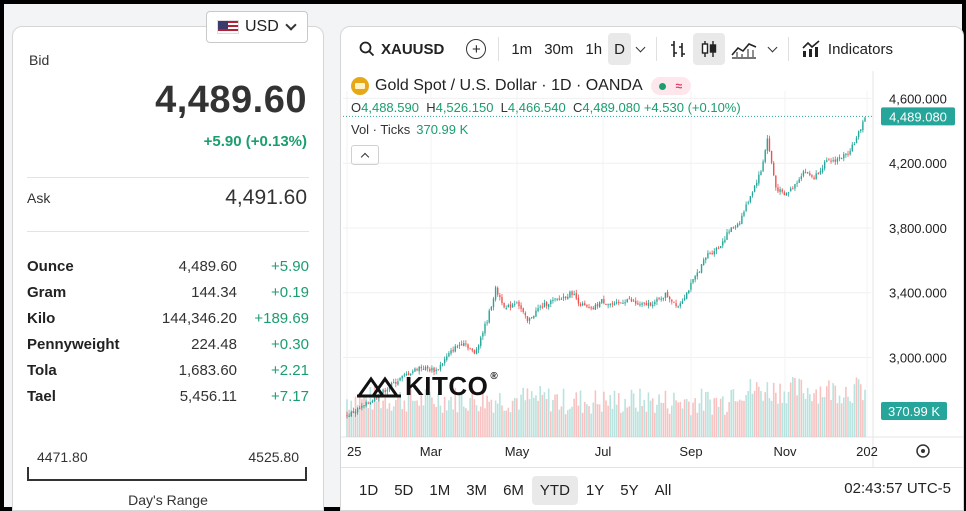 The height and width of the screenshot is (511, 966). What do you see at coordinates (594, 49) in the screenshot?
I see `interval-1h: 1h` at bounding box center [594, 49].